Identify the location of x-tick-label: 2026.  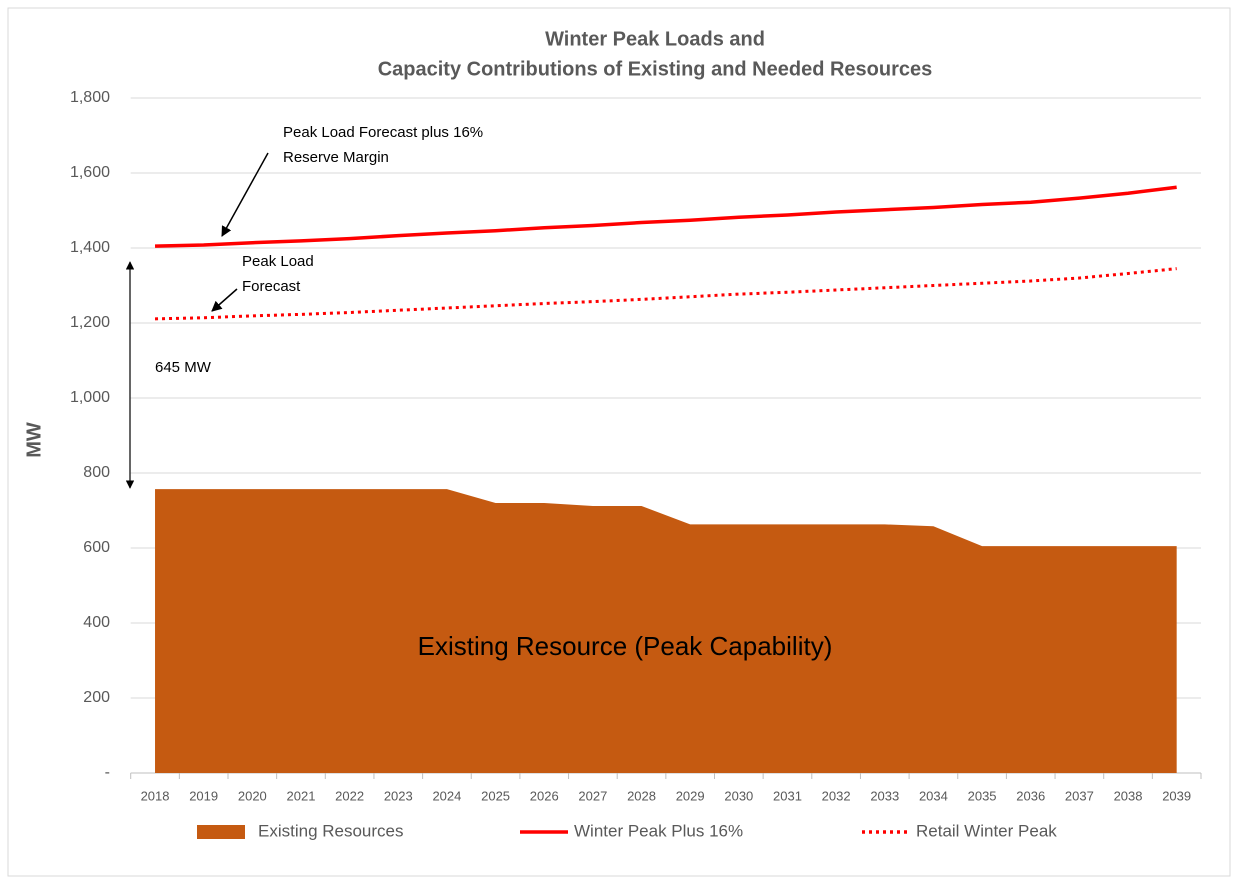
(544, 795).